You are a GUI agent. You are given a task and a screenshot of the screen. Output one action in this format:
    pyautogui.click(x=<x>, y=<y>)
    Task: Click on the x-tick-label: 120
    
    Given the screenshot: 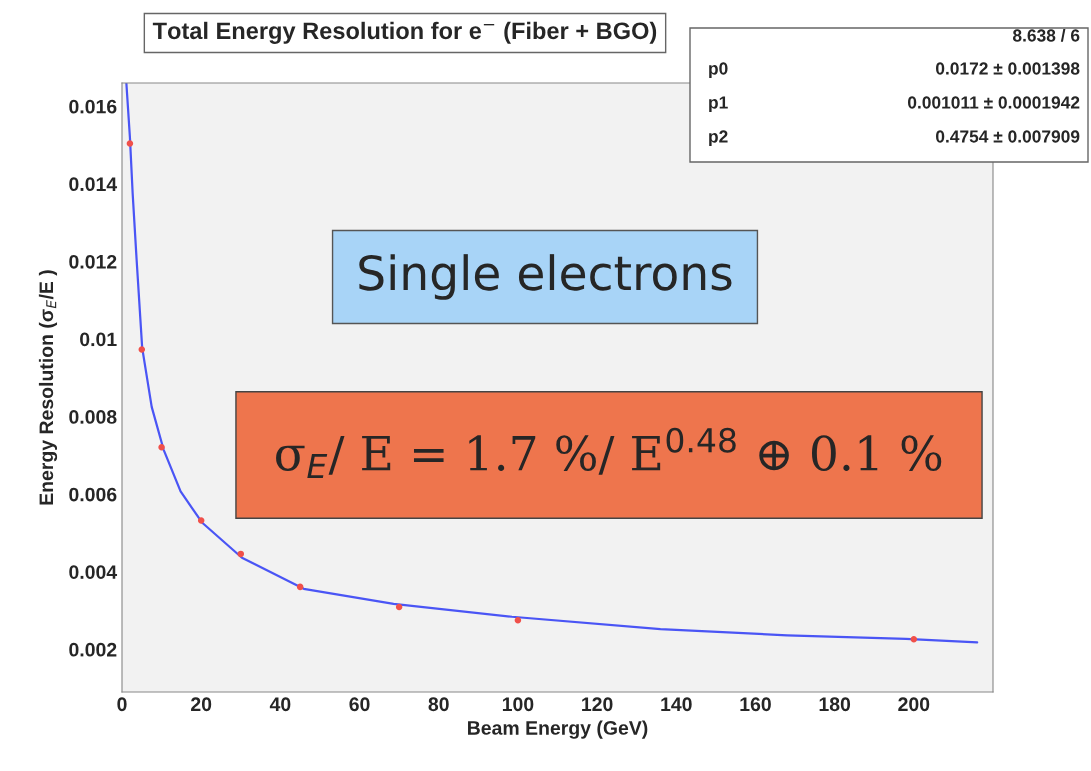 What is the action you would take?
    pyautogui.click(x=597, y=704)
    